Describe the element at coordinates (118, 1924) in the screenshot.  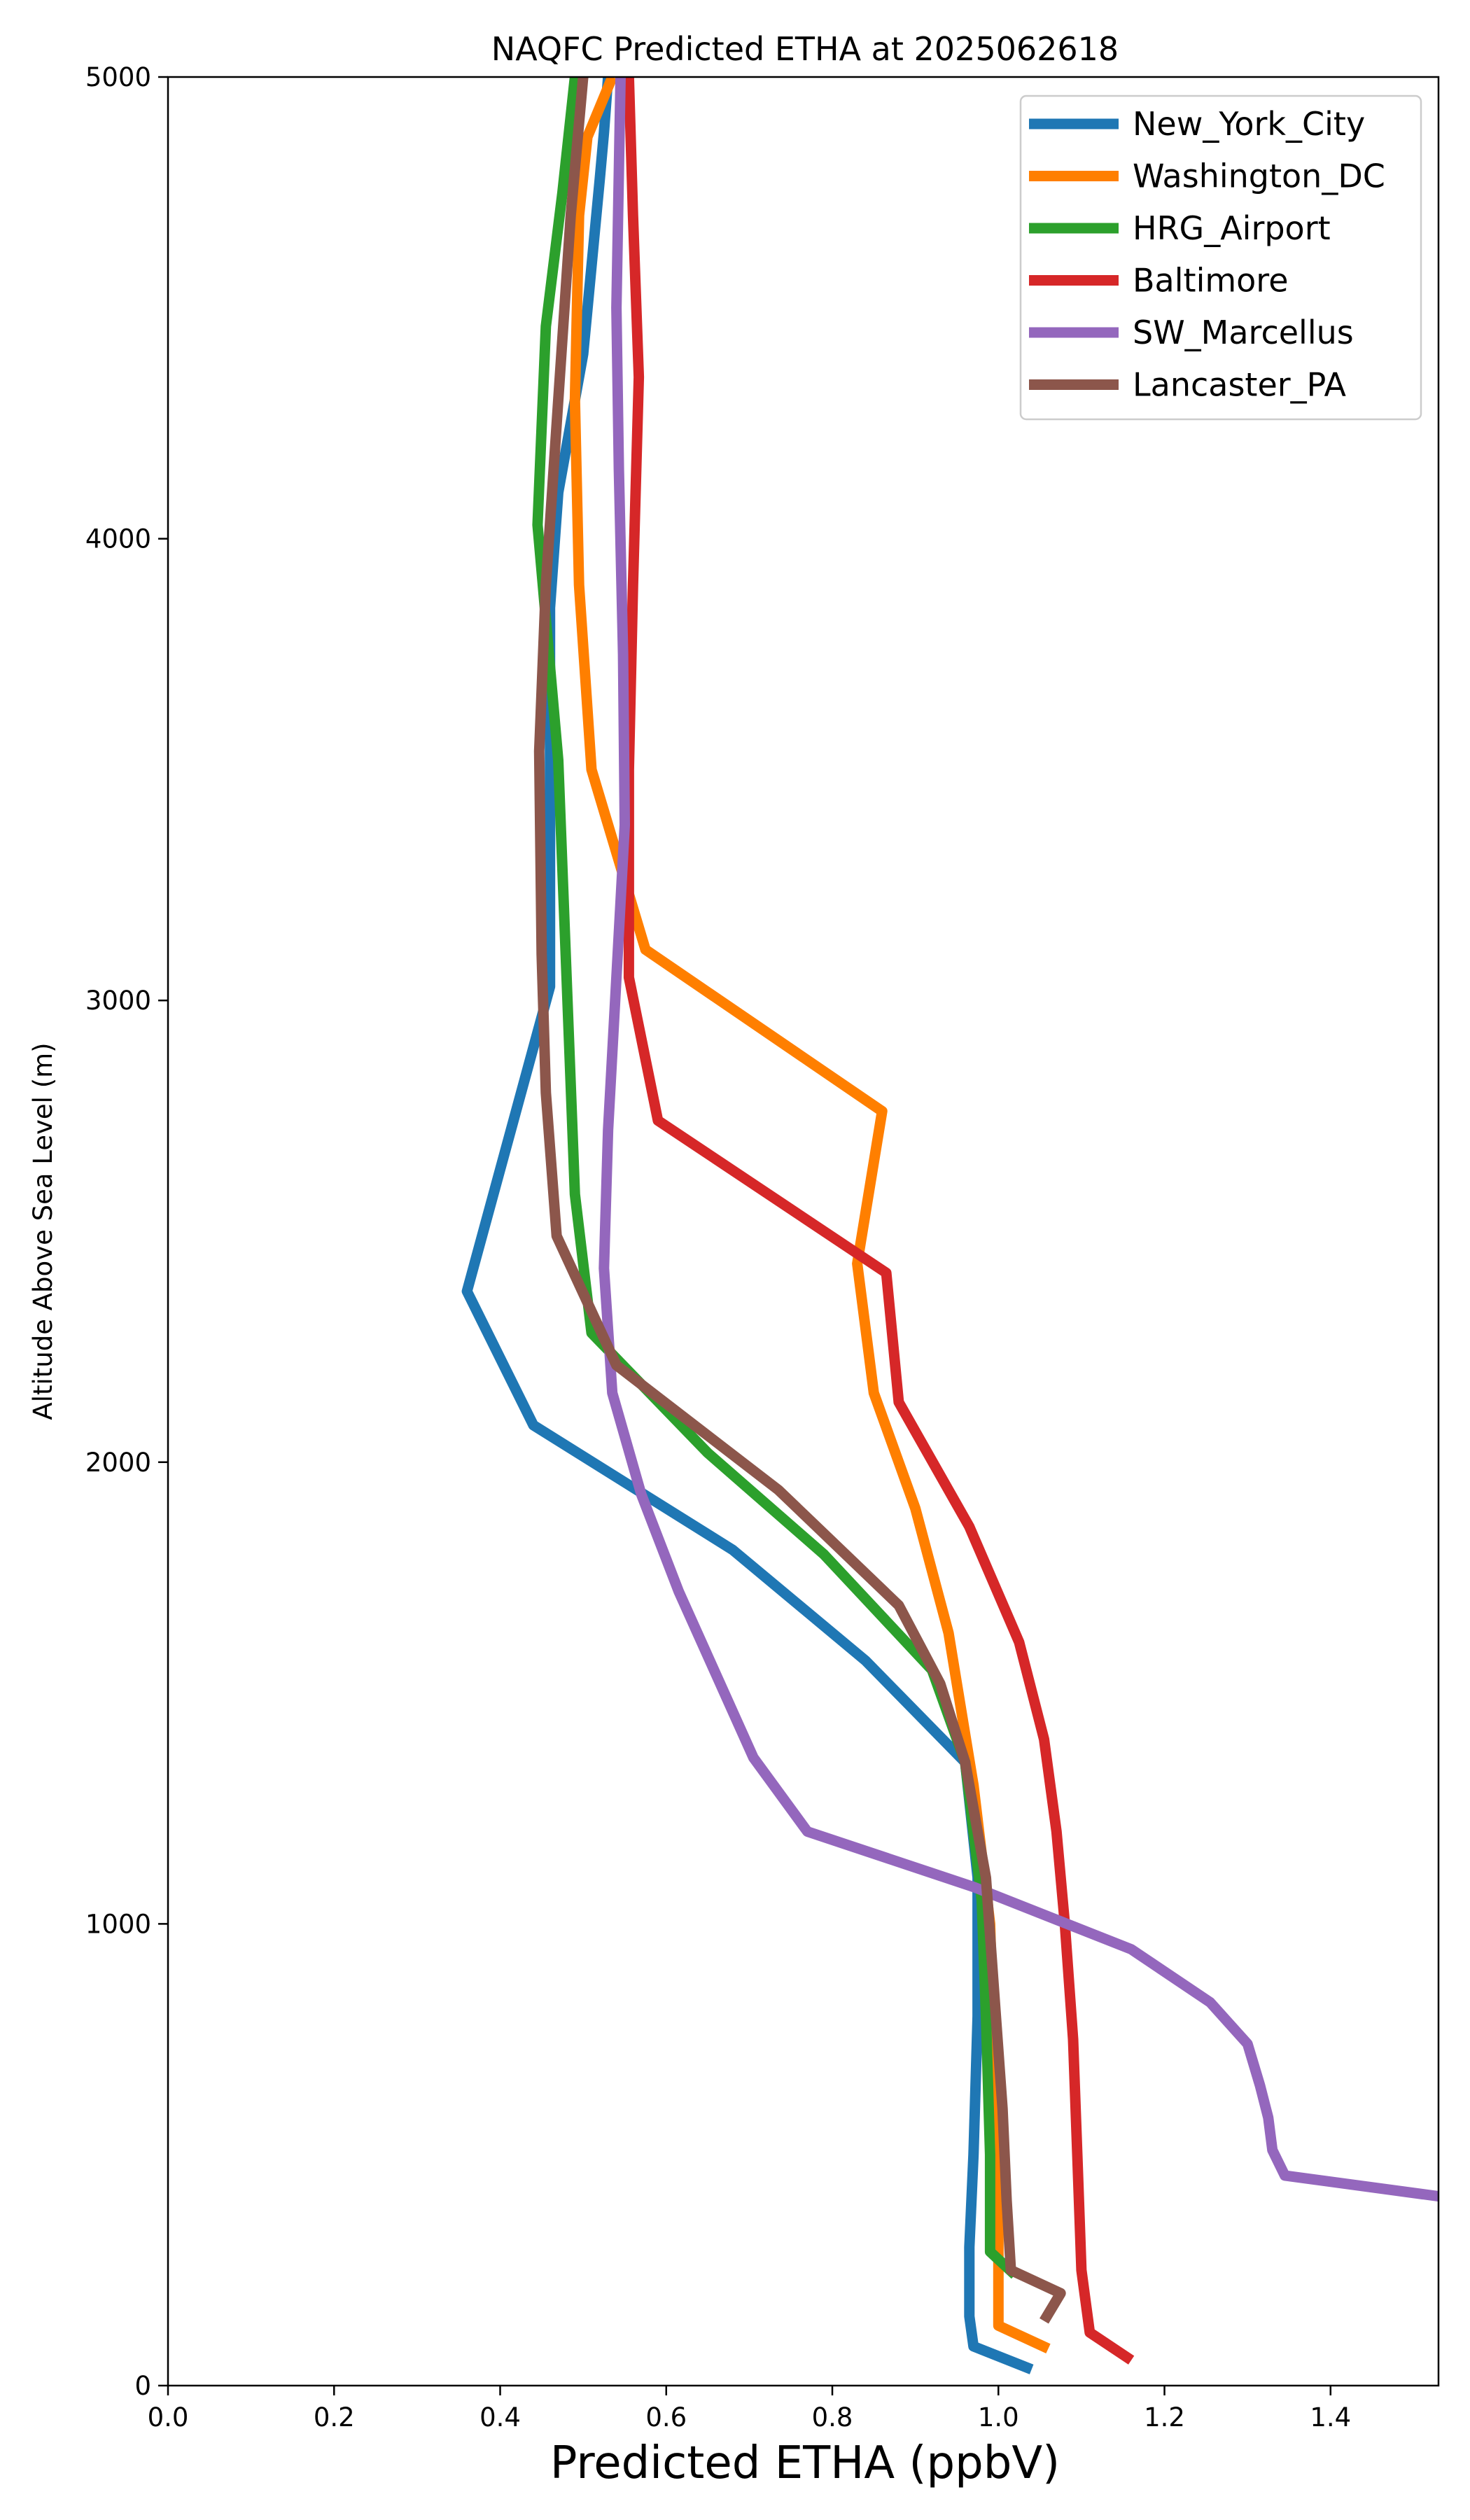
I see `y-tick-label: 1000` at that location.